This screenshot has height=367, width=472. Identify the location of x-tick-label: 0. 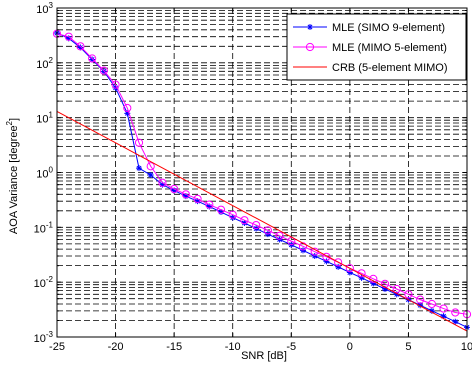
(350, 347).